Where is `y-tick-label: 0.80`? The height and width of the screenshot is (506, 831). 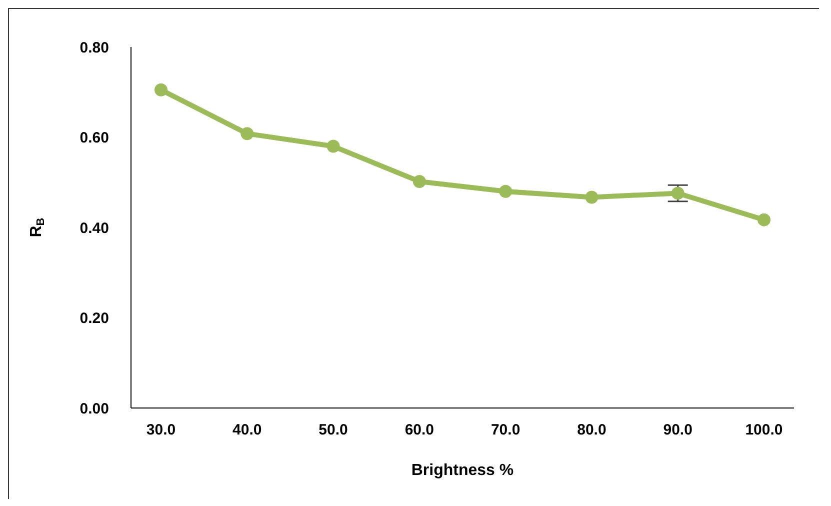
y-tick-label: 0.80 is located at coordinates (94, 47).